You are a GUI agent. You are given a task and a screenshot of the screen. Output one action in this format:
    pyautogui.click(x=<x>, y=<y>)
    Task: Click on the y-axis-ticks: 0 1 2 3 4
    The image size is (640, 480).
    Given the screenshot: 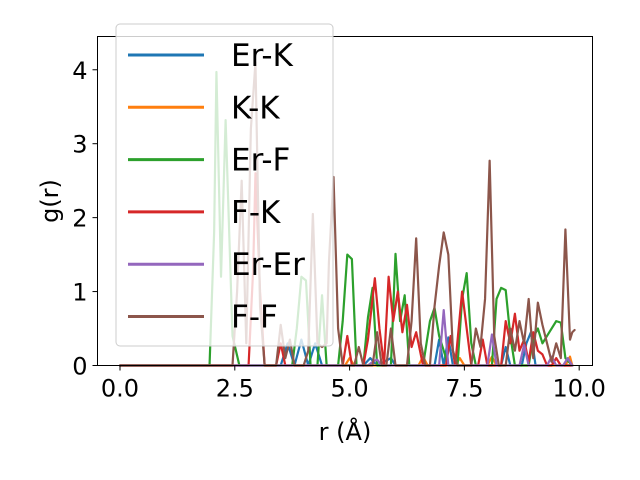 What is the action you would take?
    pyautogui.click(x=85, y=219)
    